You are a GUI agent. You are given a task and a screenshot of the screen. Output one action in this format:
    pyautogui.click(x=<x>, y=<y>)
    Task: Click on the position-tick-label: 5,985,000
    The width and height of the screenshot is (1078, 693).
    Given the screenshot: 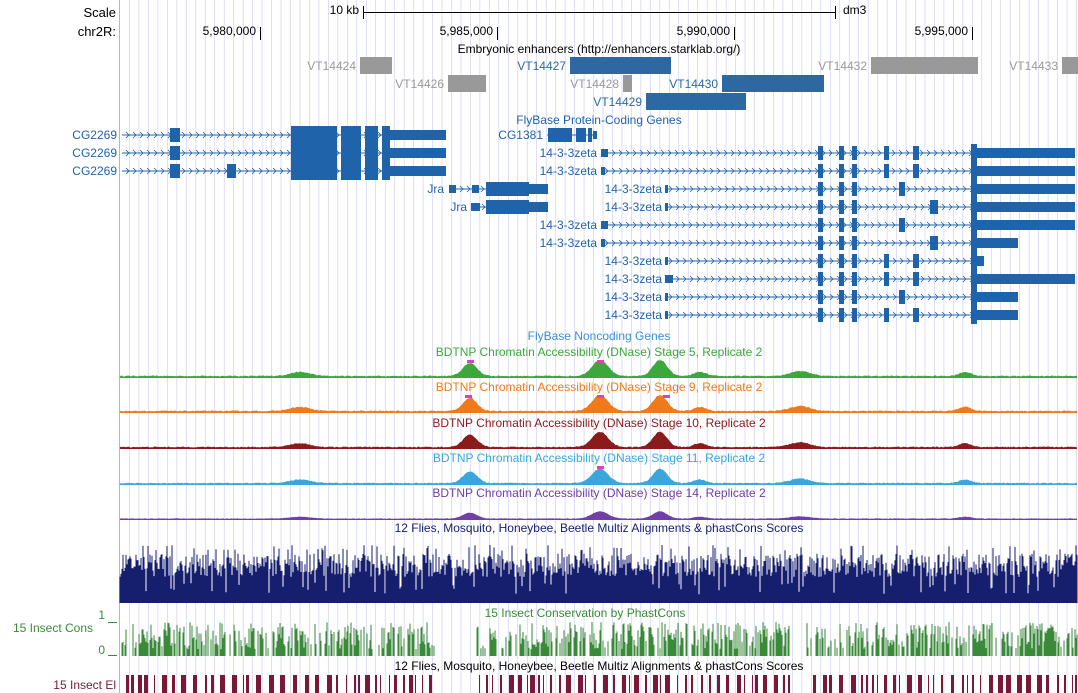 What is the action you would take?
    pyautogui.click(x=467, y=31)
    